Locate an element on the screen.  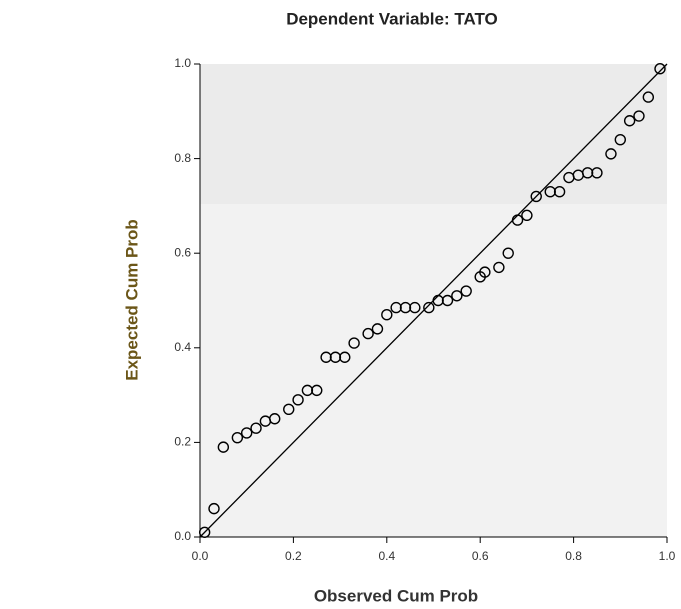
y-axis-label: Expected Cum Prob is located at coordinates (131, 300).